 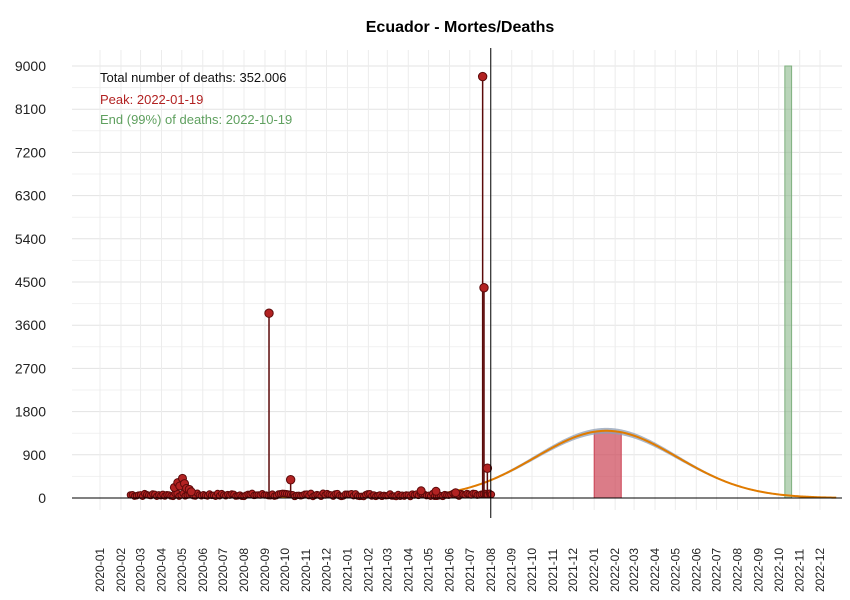 I want to click on x-tick-label: 2021-11, so click(x=553, y=570).